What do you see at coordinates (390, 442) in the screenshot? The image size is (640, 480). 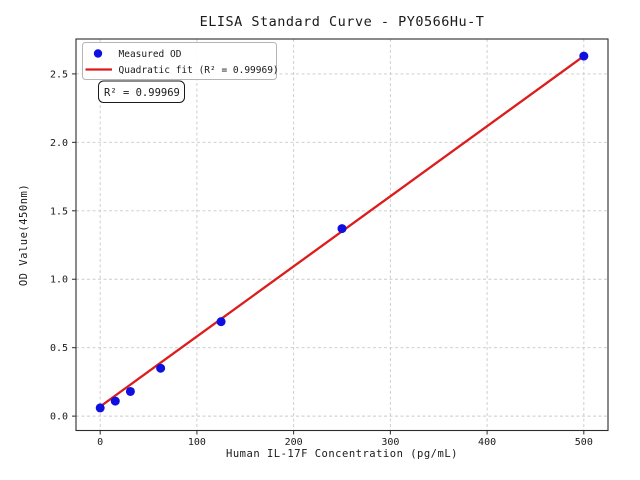 I see `x-tick-label: 300` at bounding box center [390, 442].